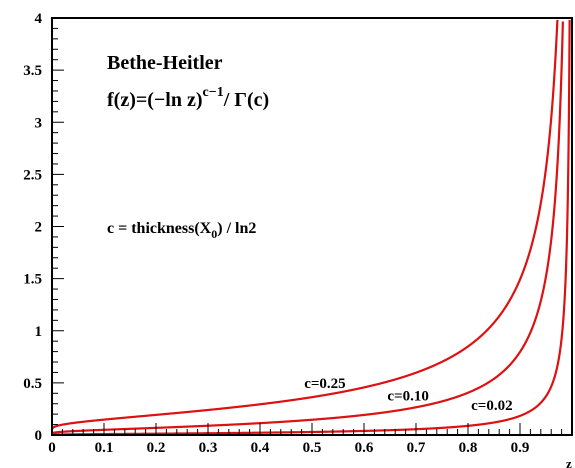 This screenshot has height=468, width=575. I want to click on curve-label: c=0.10, so click(407, 397).